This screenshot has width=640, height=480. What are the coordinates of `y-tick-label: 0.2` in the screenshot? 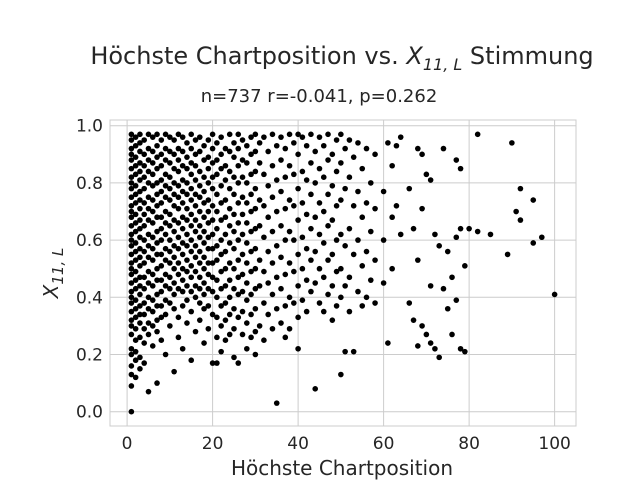 It's located at (89, 356).